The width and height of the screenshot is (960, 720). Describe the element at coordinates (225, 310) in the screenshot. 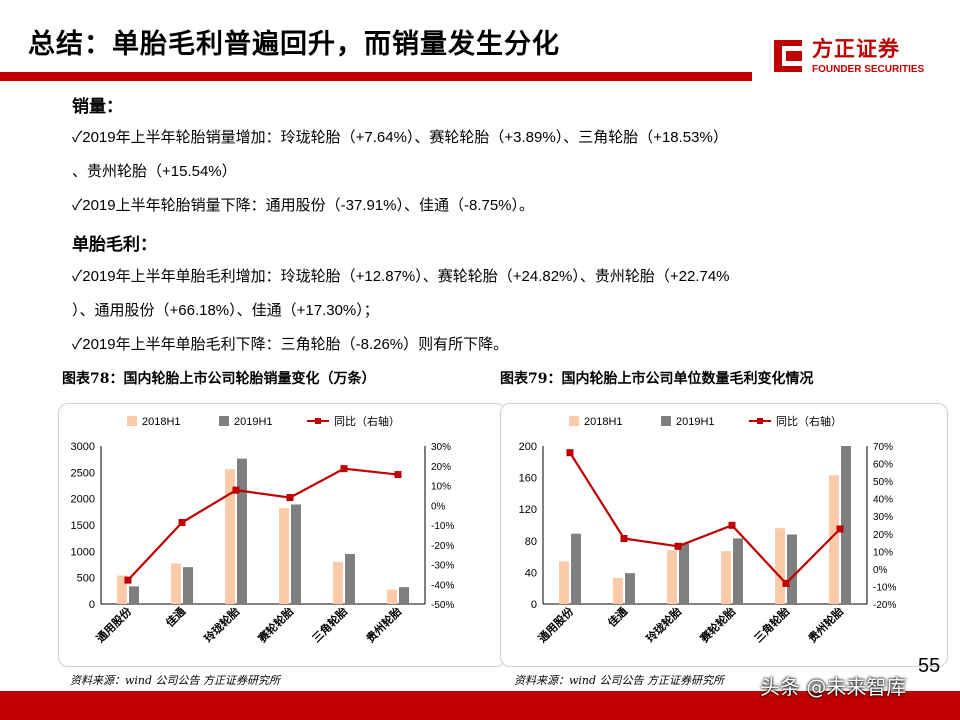

I see `bullet-margin-increase-cont: ）、通用股份（+66.18%）、佳通（+17.30%）；` at that location.